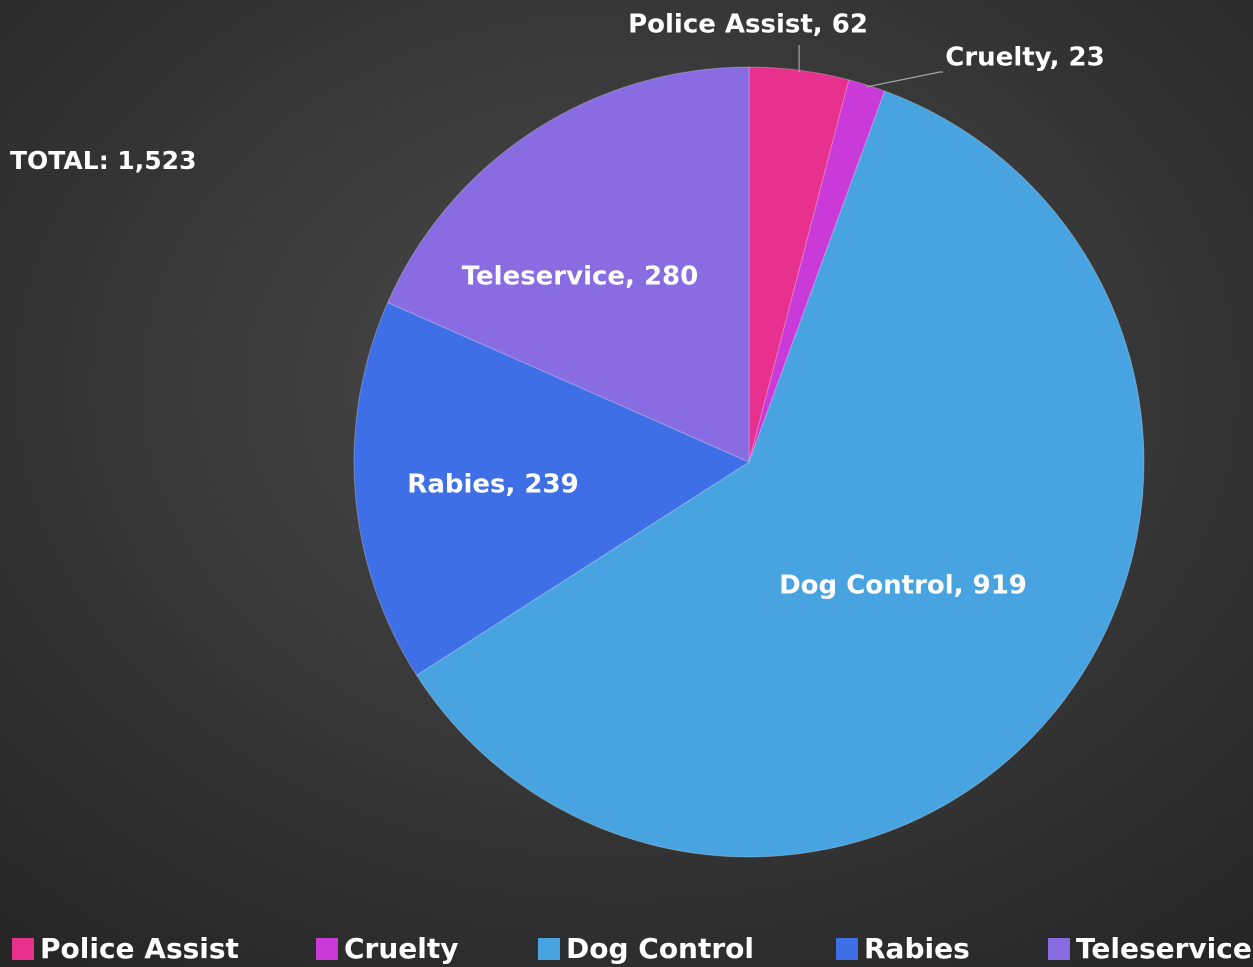 The width and height of the screenshot is (1253, 967). I want to click on data-label: Rabies, 239, so click(492, 485).